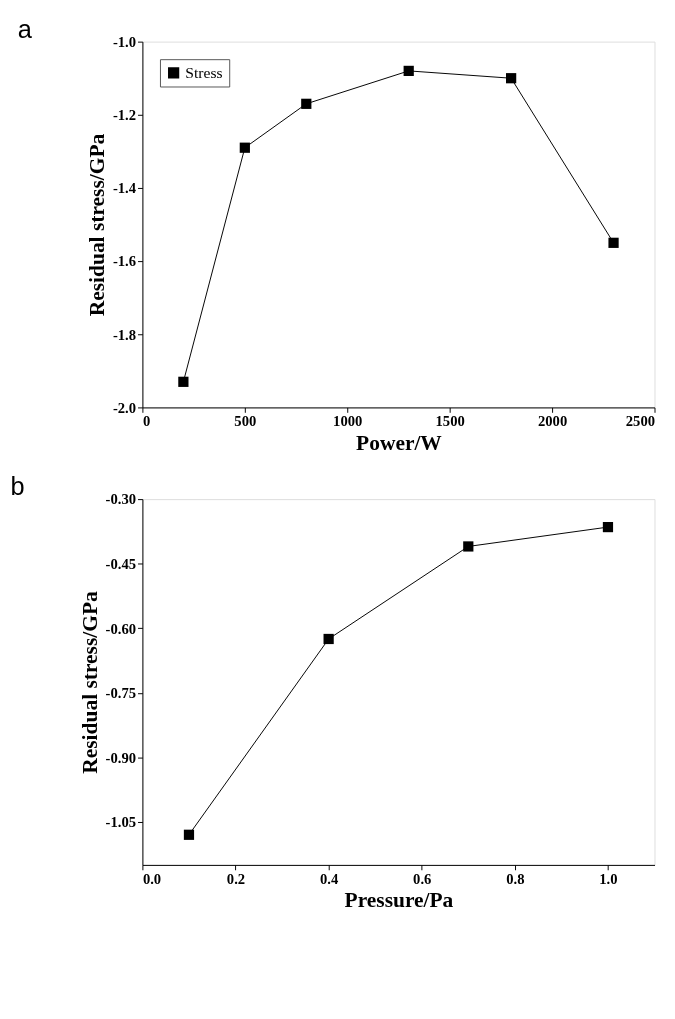  I want to click on legend-label: Stress, so click(204, 72).